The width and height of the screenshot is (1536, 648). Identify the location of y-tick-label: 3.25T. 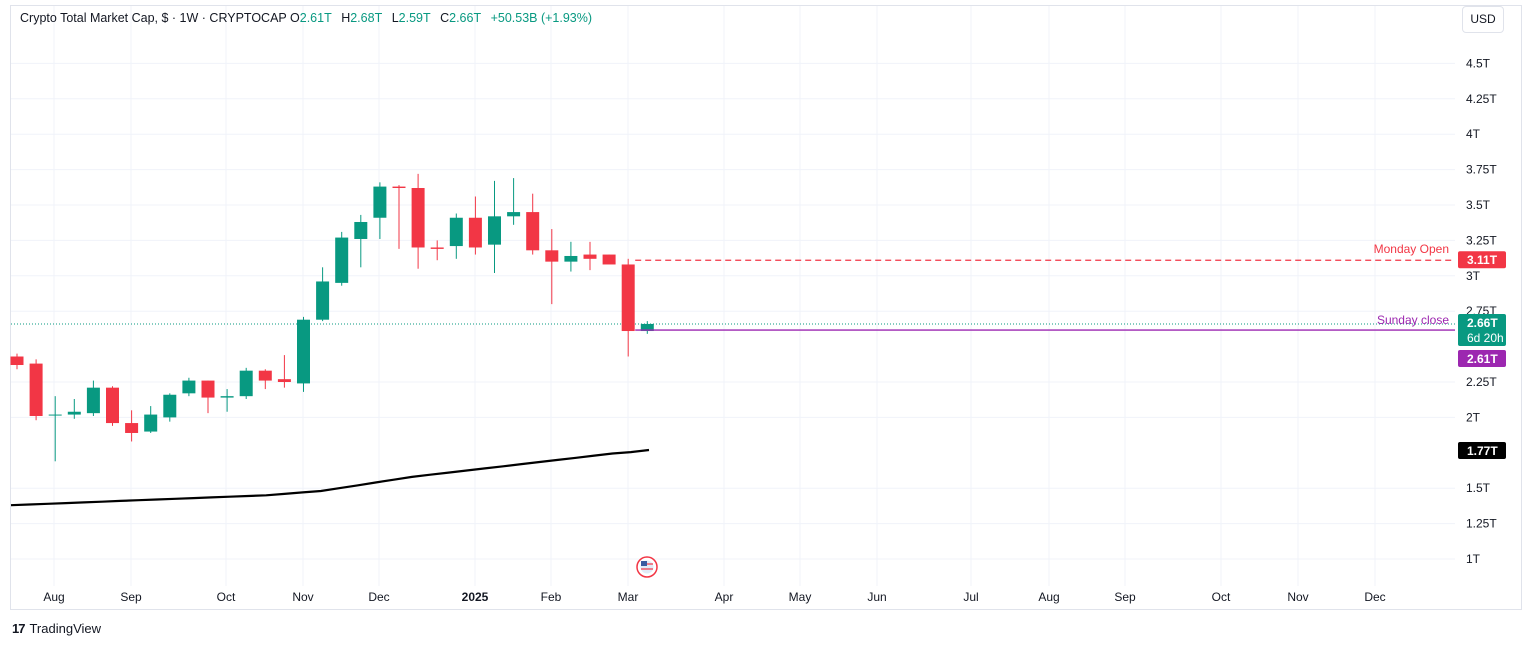
(1481, 240).